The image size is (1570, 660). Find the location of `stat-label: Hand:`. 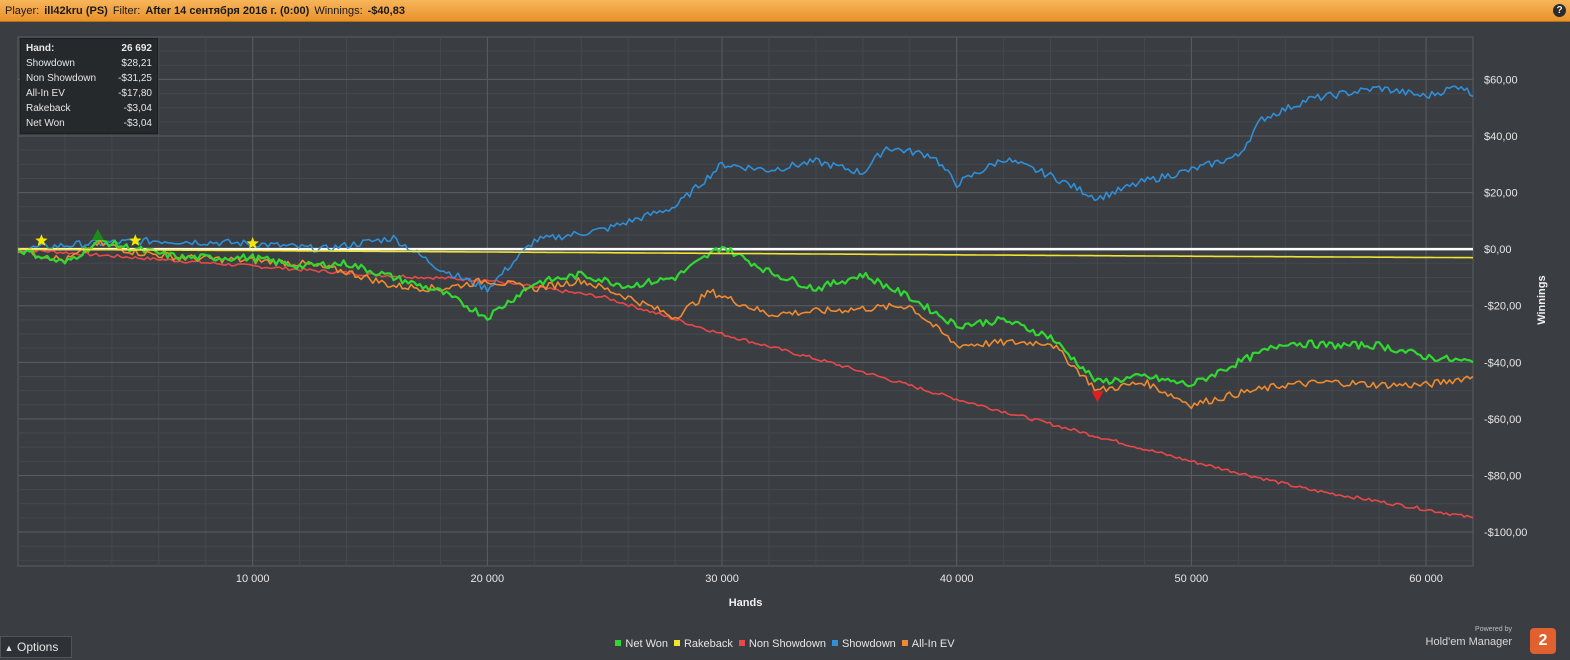

stat-label: Hand: is located at coordinates (40, 48).